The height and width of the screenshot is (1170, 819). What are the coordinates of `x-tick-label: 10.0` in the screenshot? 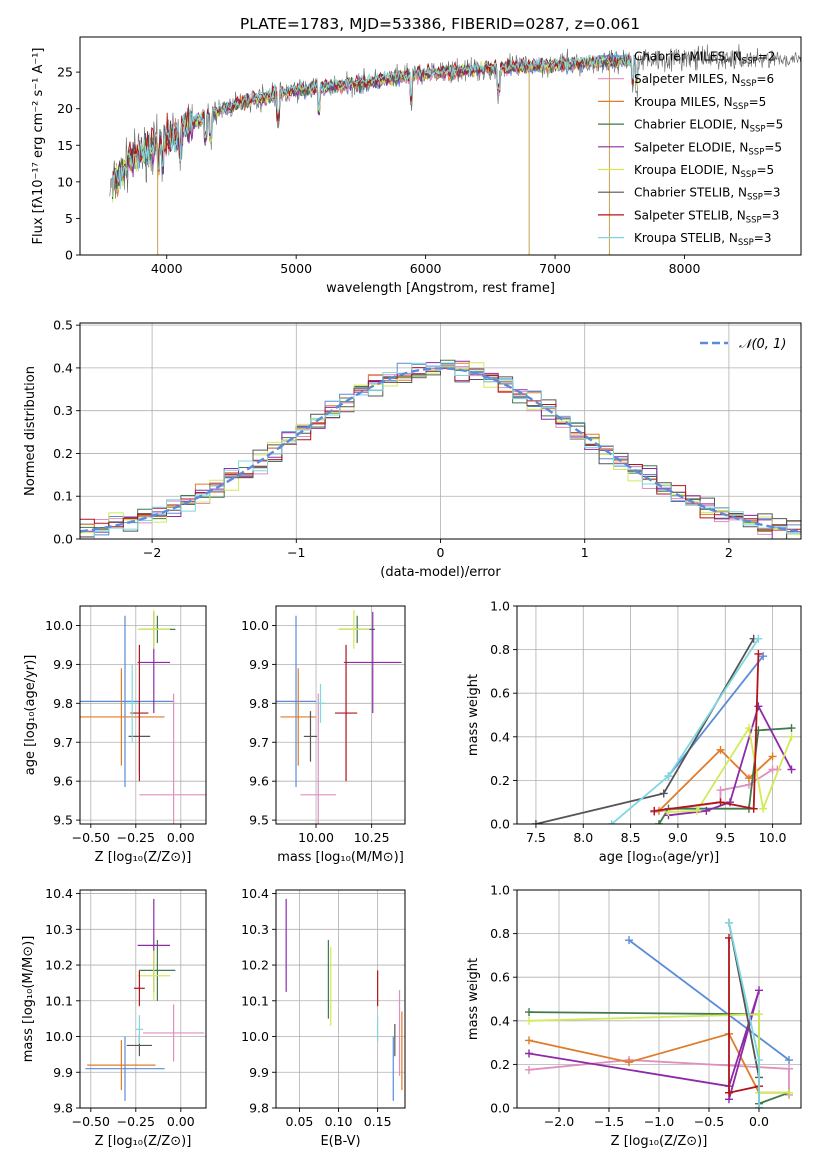 It's located at (773, 837).